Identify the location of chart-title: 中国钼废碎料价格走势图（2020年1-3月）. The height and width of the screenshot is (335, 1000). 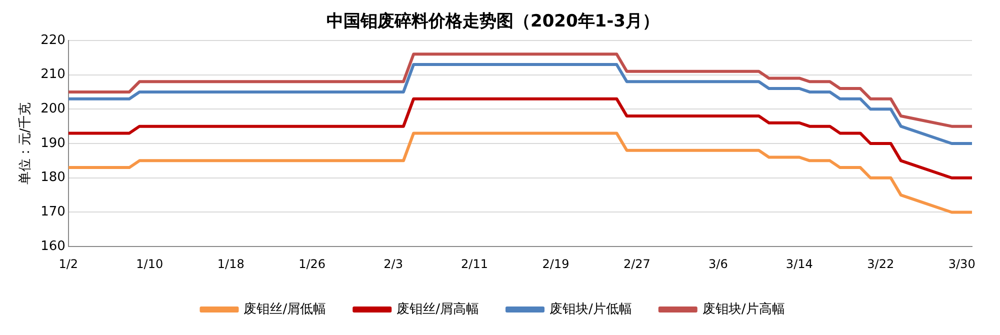
(493, 22).